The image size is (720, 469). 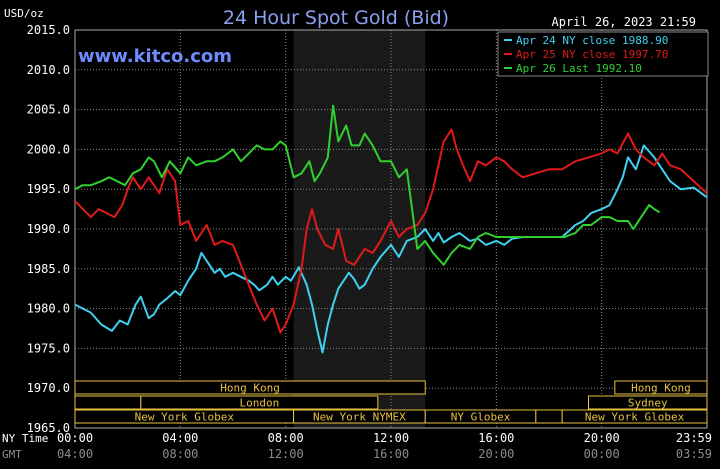 I want to click on y-tick-label: 2015.0, so click(x=48, y=30).